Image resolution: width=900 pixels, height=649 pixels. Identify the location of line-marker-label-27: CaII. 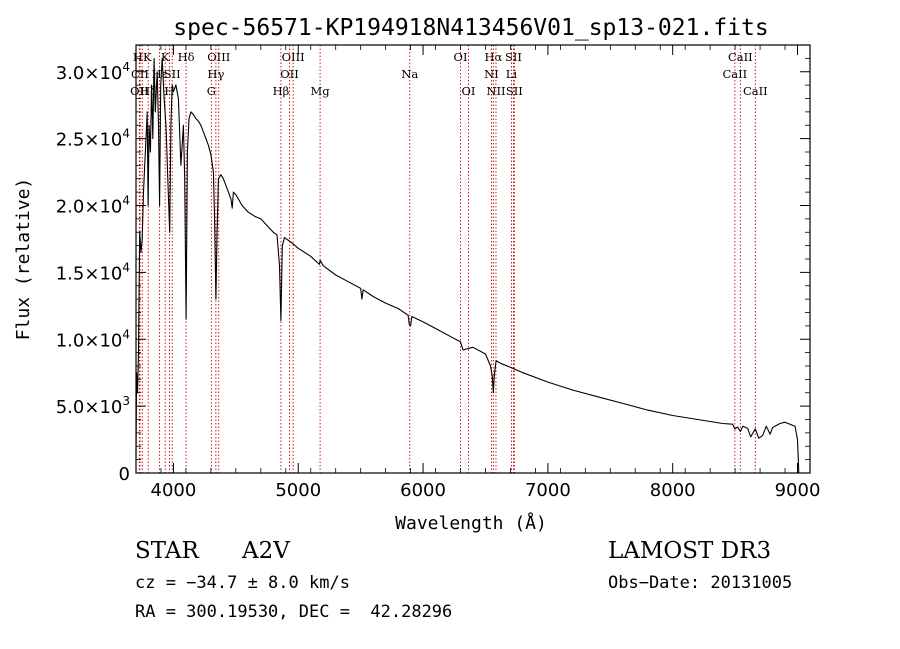
(755, 91).